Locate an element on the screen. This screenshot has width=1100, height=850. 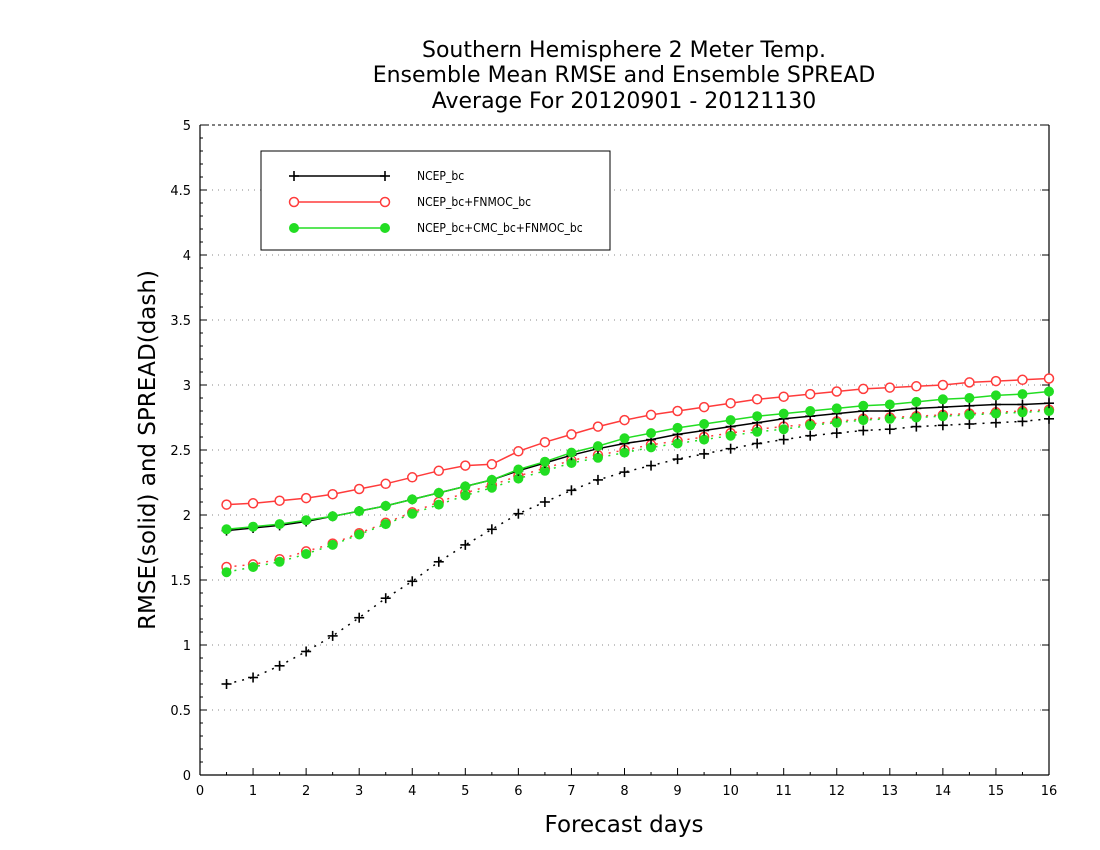
chart-title-line-3: Average For 20120901 - 20121130 is located at coordinates (624, 101).